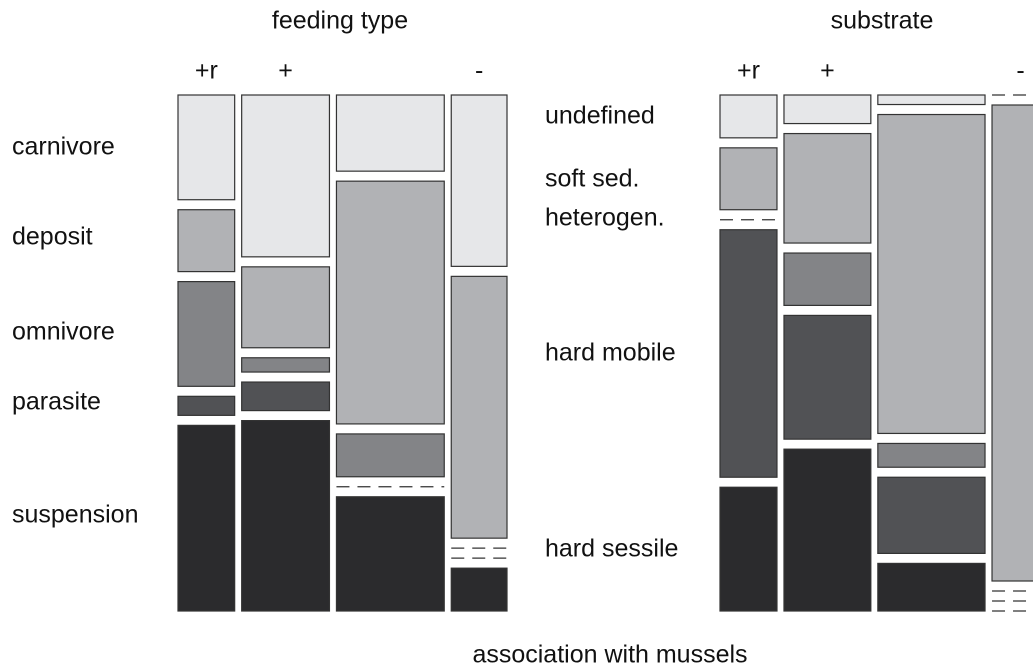 Image resolution: width=1033 pixels, height=670 pixels. What do you see at coordinates (63, 332) in the screenshot?
I see `row-label: omnivore` at bounding box center [63, 332].